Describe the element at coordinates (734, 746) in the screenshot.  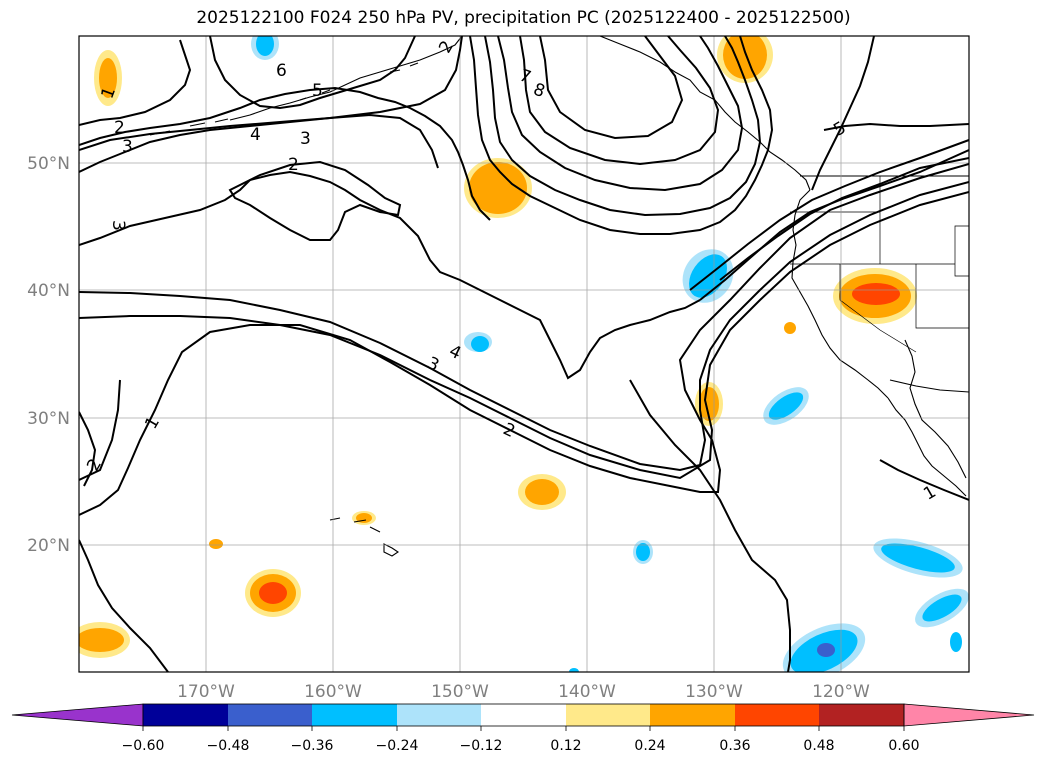
I see `colorbar-tick-label: 0.36` at that location.